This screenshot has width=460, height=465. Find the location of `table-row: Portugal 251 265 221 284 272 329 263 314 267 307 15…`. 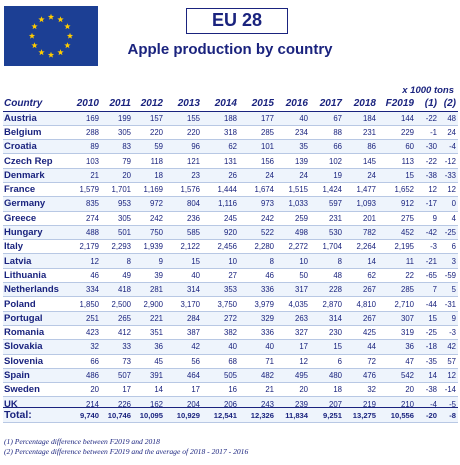

table-row: Portugal 251 265 221 284 272 329 263 314 267 307 15… is located at coordinates (230, 318).